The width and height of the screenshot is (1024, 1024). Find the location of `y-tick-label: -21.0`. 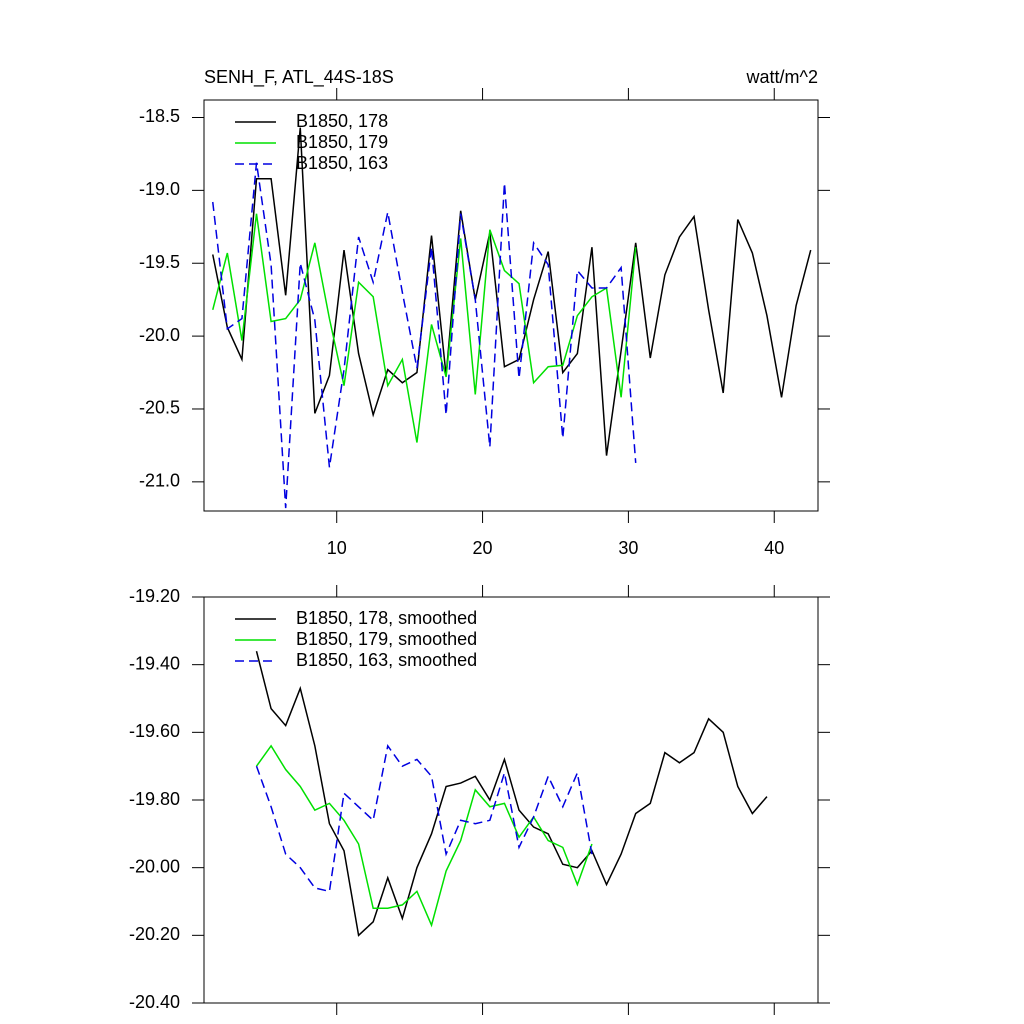

y-tick-label: -21.0 is located at coordinates (159, 481).